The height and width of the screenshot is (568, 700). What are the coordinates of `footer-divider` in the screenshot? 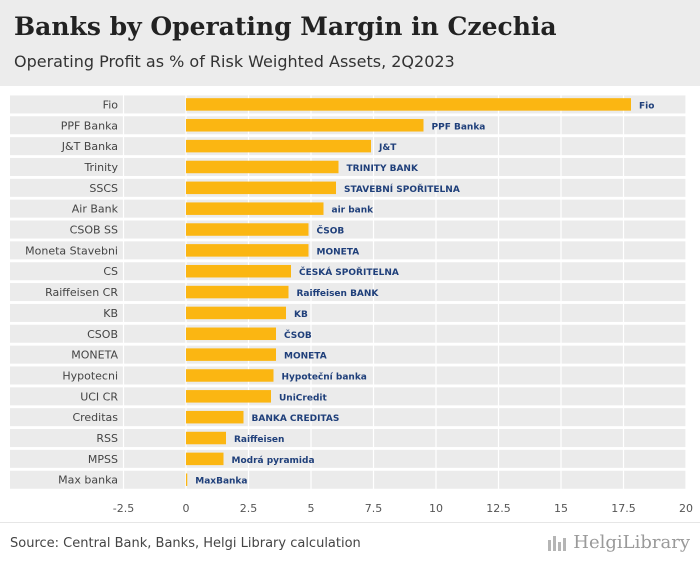 It's located at (350, 522).